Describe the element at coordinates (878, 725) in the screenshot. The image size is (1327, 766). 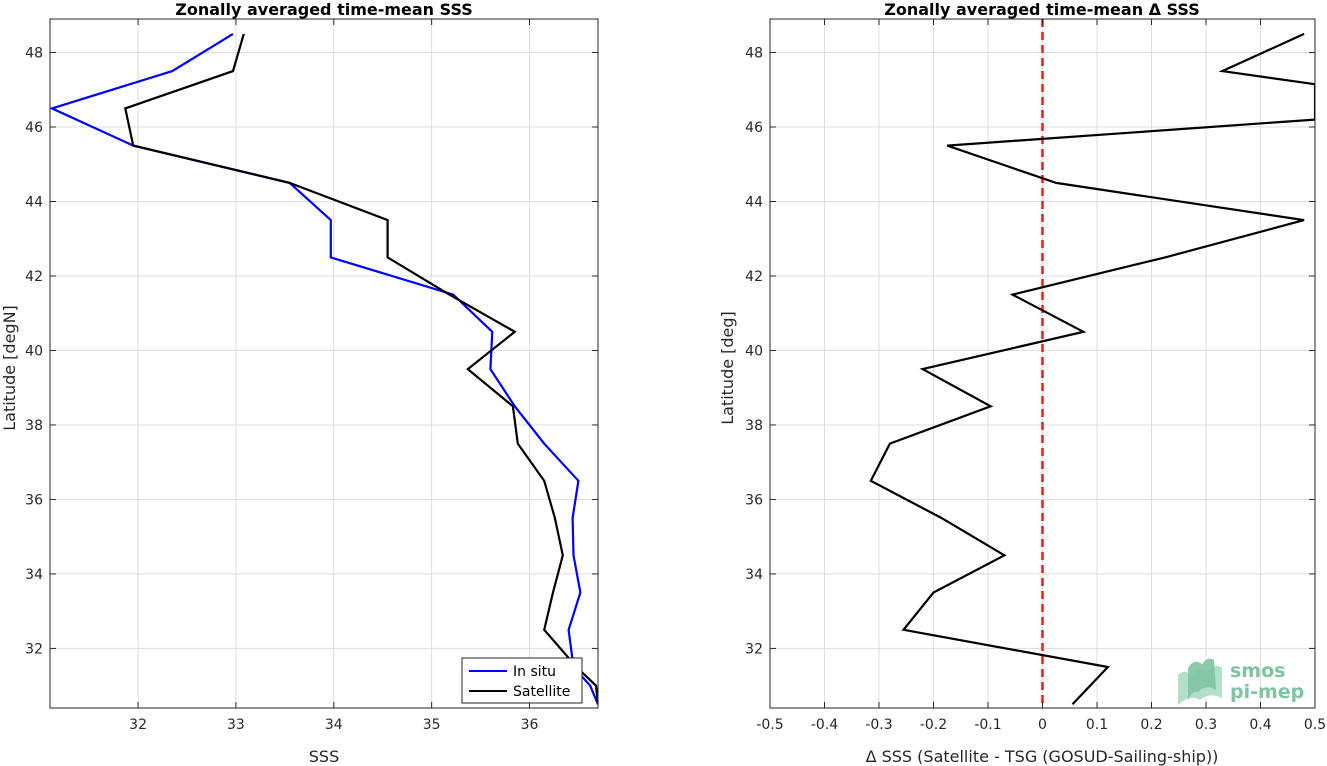
I see `x-tick-label: -0.3` at that location.